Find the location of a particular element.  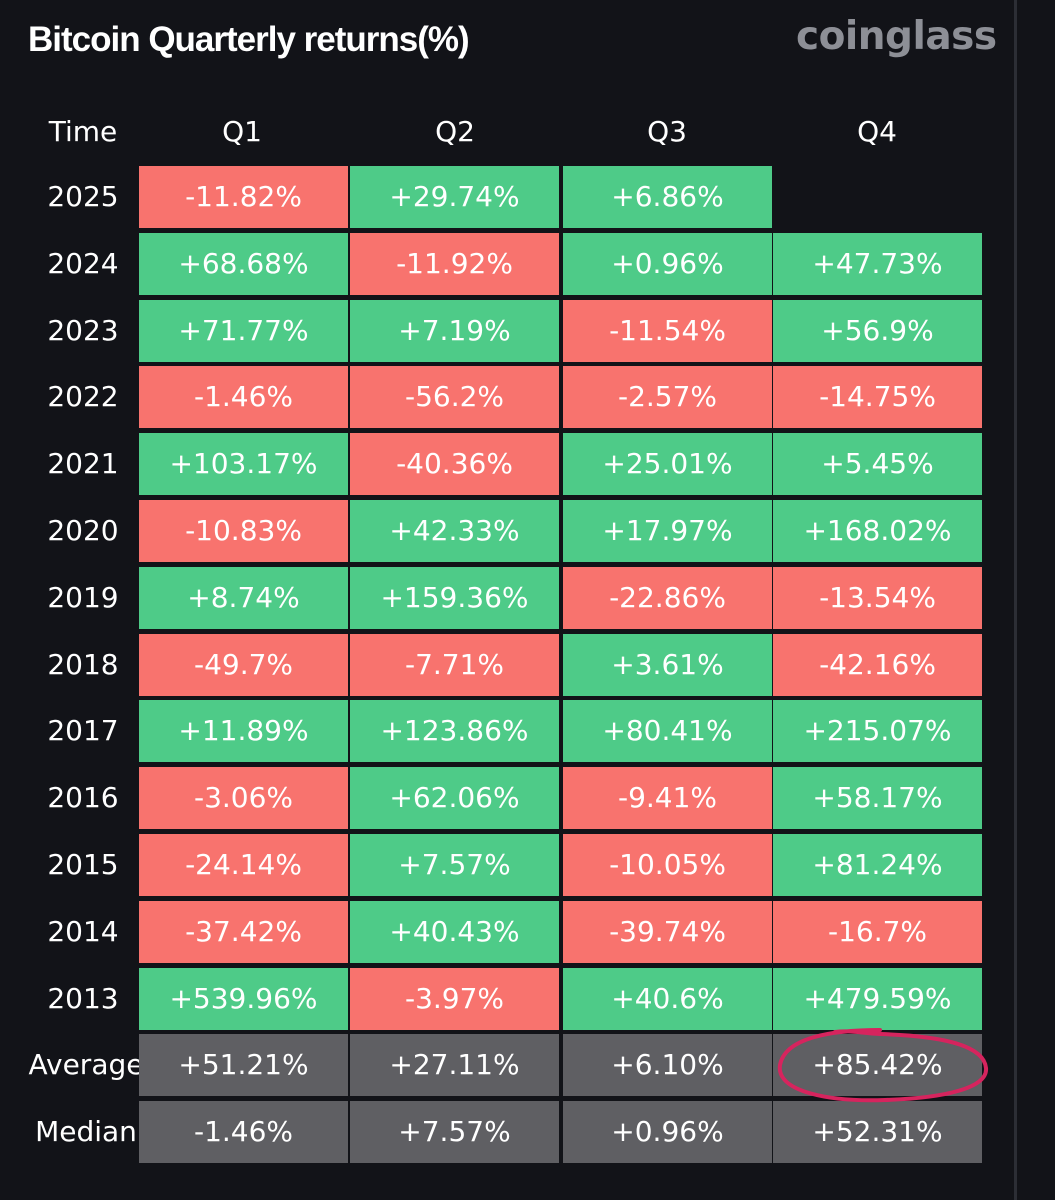

cell-2018-q3: +3.61% is located at coordinates (667, 664).